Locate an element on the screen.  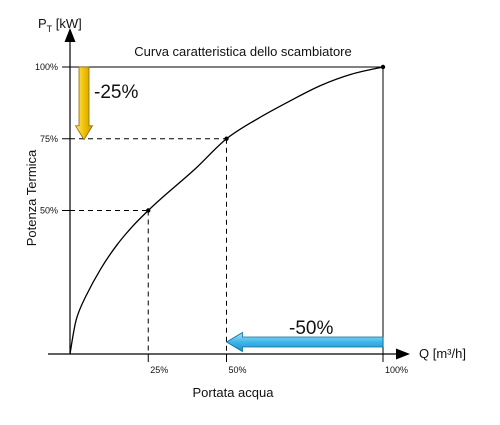
y-axis-arrow is located at coordinates (70, 35).